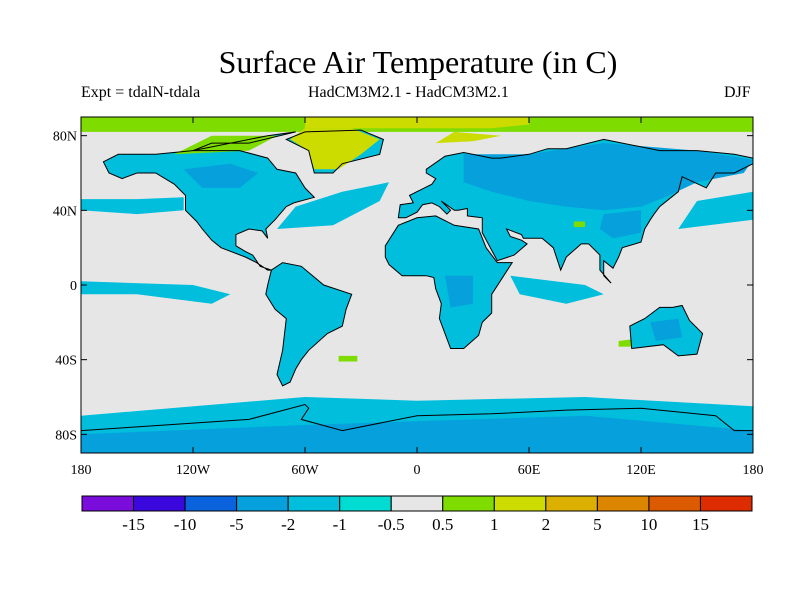 Image resolution: width=800 pixels, height=600 pixels. What do you see at coordinates (468, 137) in the screenshot?
I see `svalbard-warm` at bounding box center [468, 137].